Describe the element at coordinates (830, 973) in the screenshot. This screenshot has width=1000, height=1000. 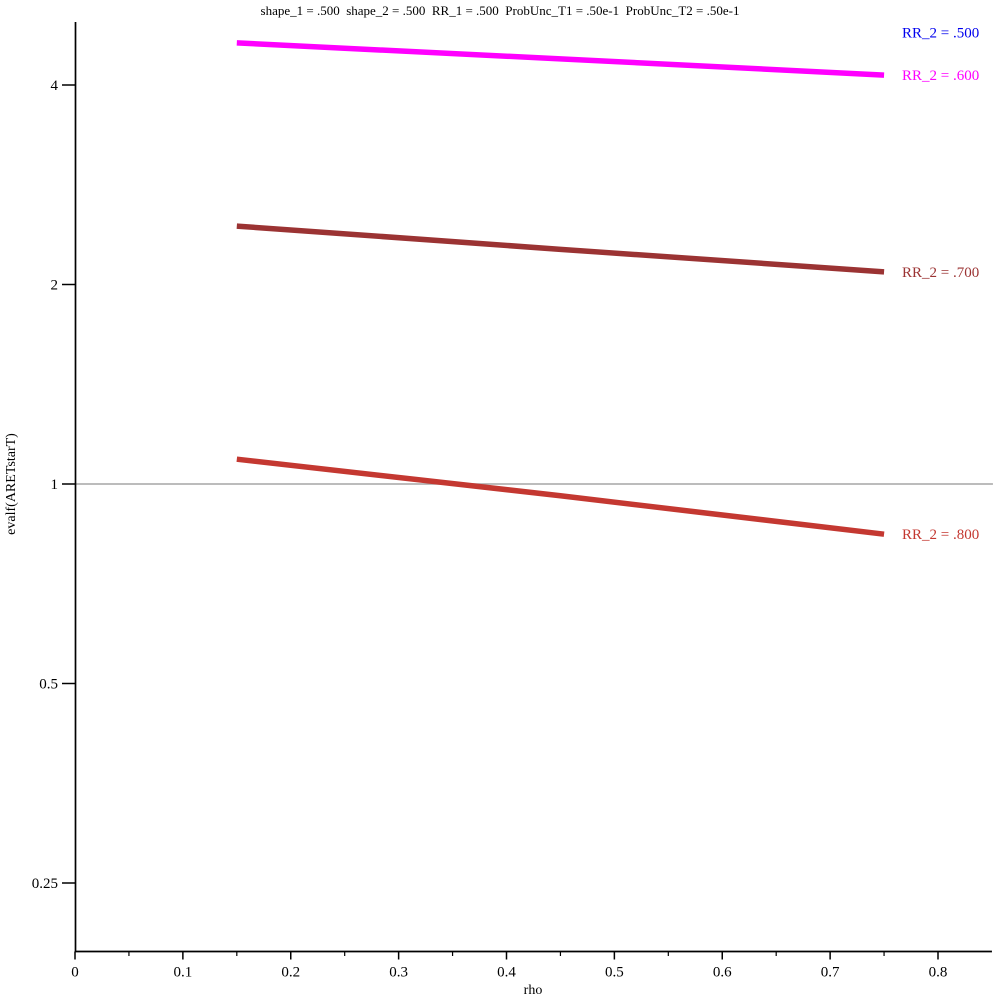
I see `x-tick-label: 0.7` at that location.